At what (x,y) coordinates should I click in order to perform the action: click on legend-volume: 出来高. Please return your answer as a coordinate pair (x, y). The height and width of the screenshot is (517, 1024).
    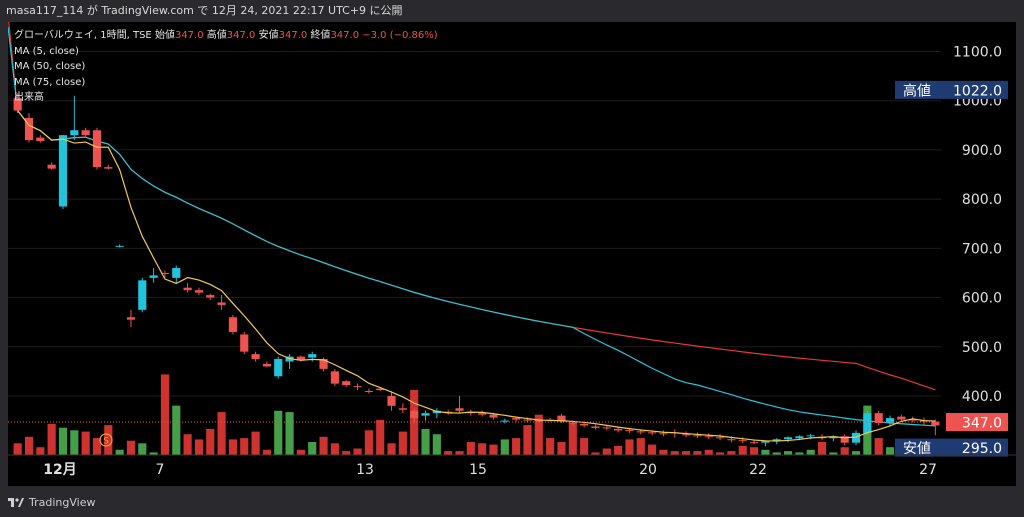
    Looking at the image, I should click on (29, 97).